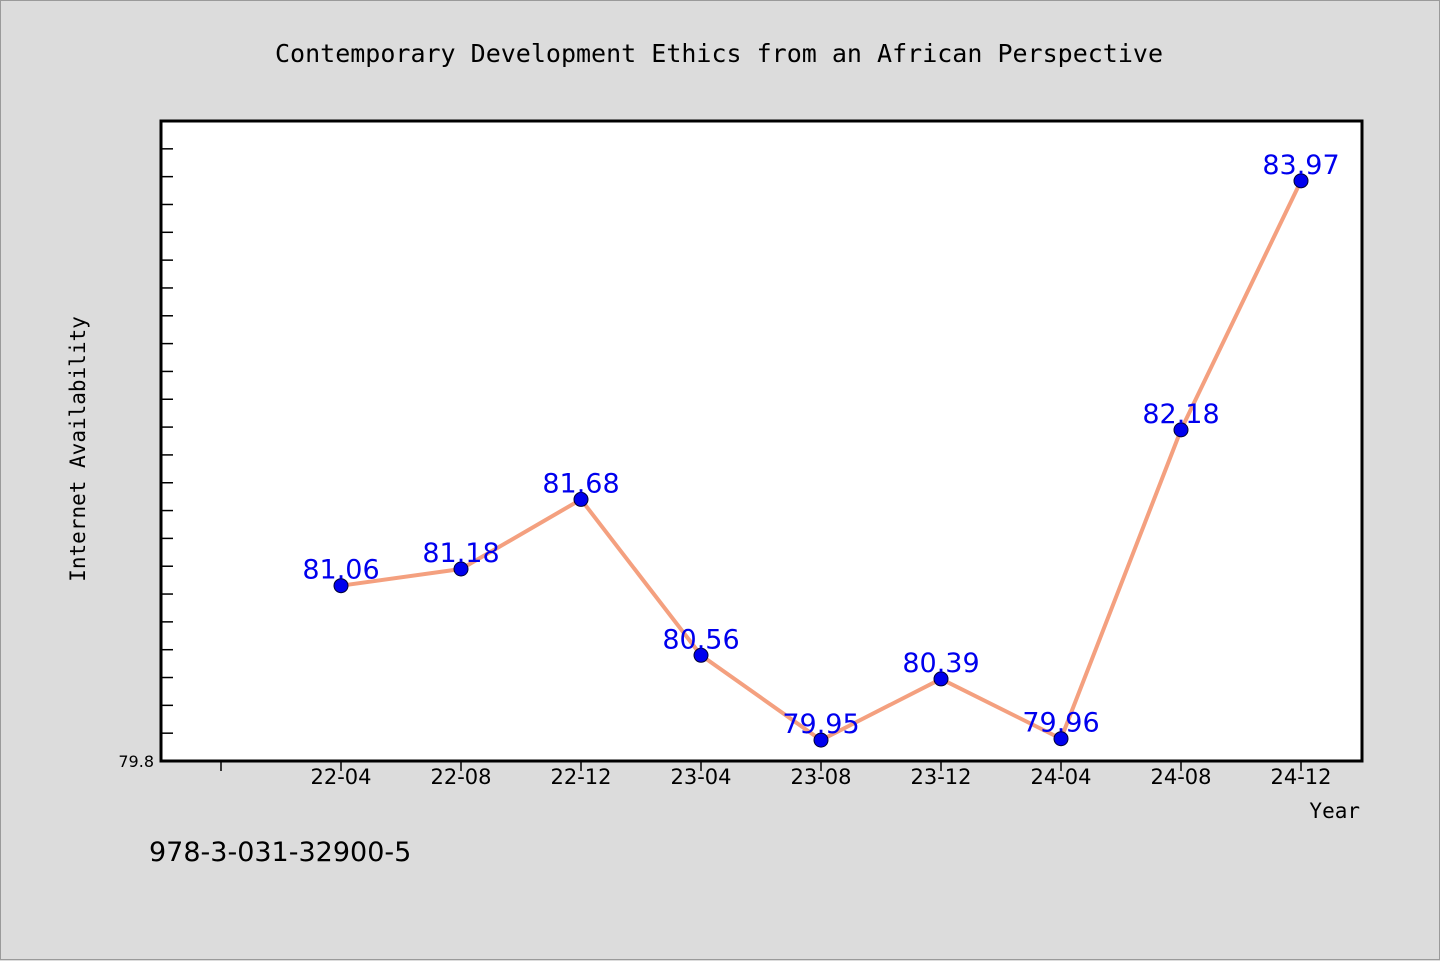 The image size is (1440, 961). Describe the element at coordinates (940, 777) in the screenshot. I see `x-tick-label-23-12: 23-12` at that location.